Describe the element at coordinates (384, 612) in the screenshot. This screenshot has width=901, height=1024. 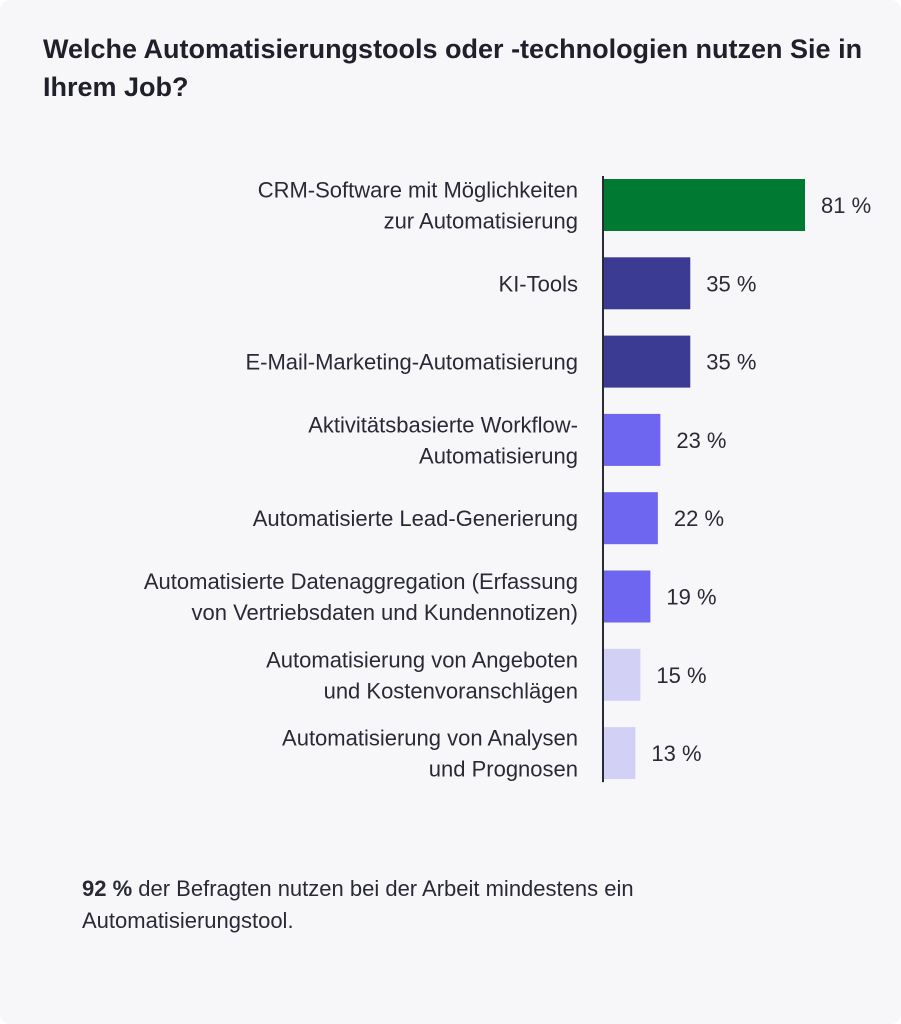
I see `category-label-6-line-2: von Vertriebsdaten und Kundennotizen)` at that location.